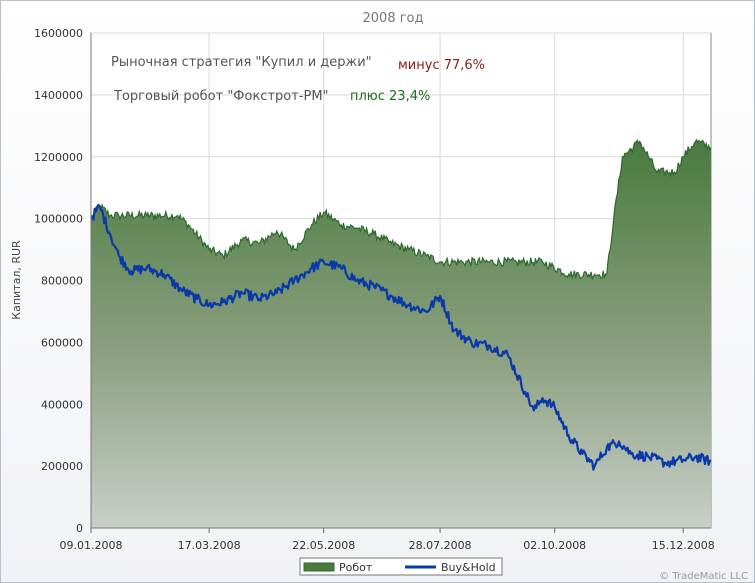 This screenshot has height=583, width=755. Describe the element at coordinates (323, 545) in the screenshot. I see `x-tick-label: 22.05.2008` at that location.